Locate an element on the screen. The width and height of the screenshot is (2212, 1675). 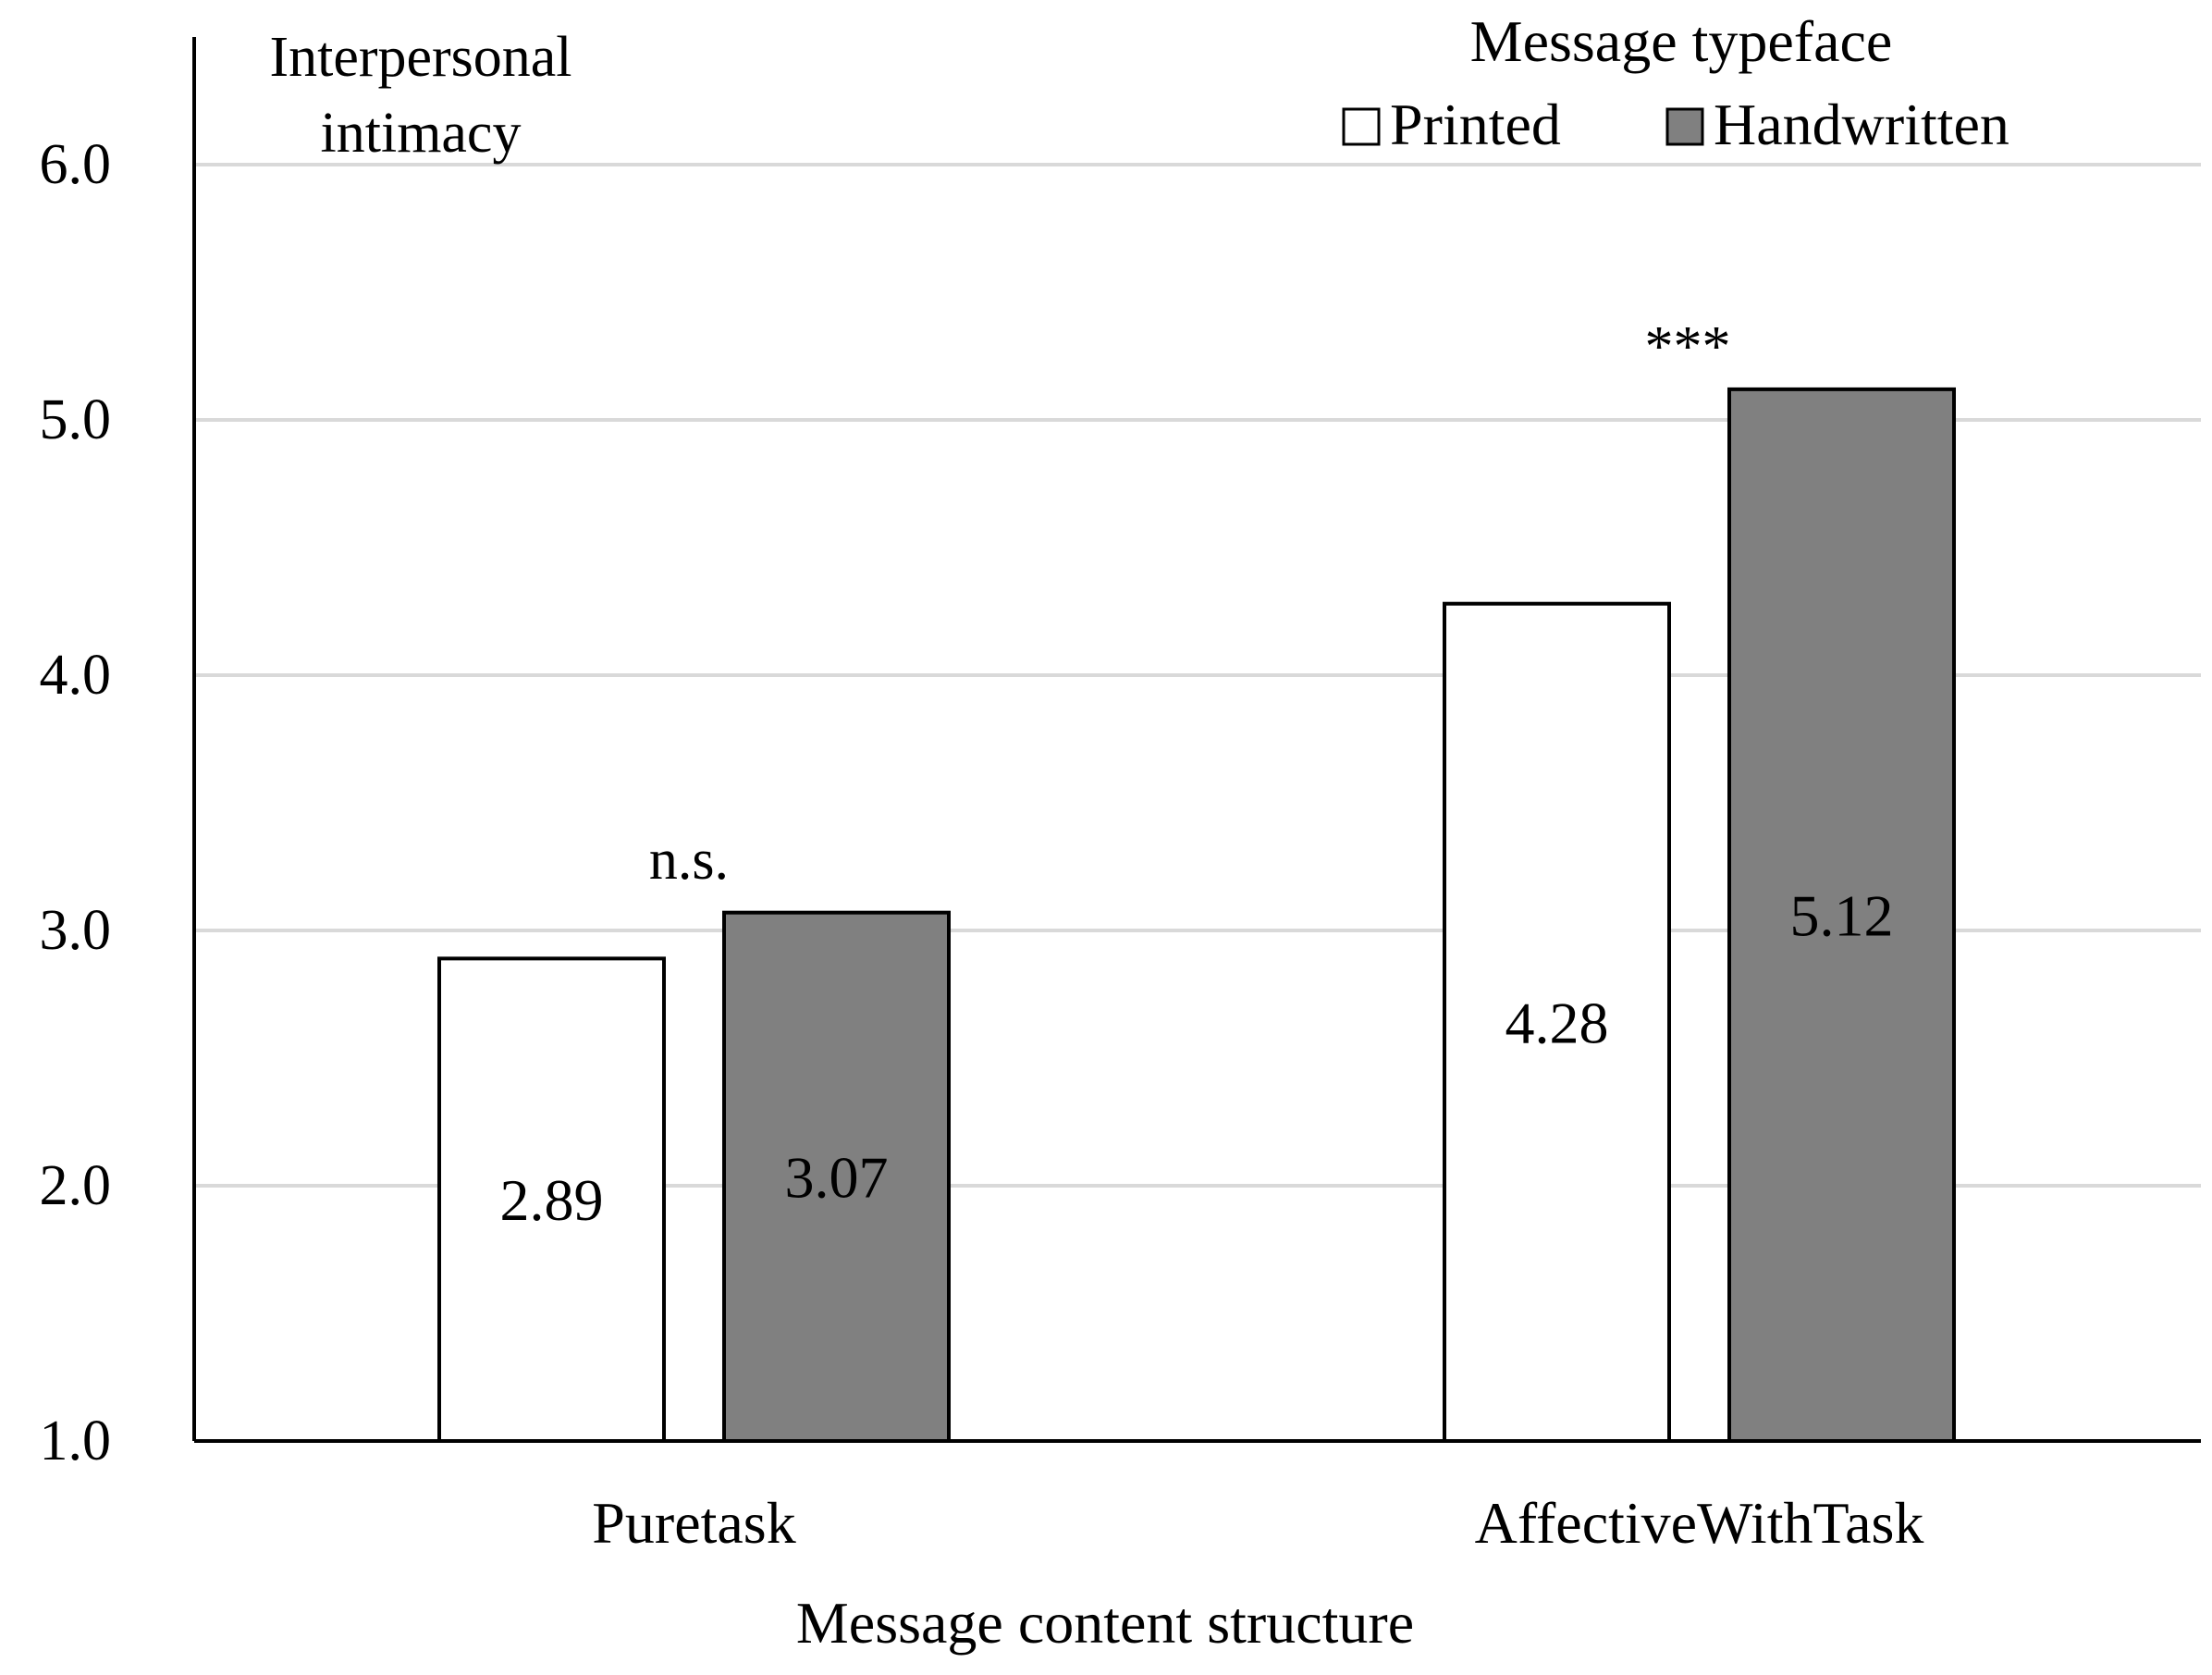
x-tick-labels: Puretask AffectiveWithTask is located at coordinates (1258, 1523).